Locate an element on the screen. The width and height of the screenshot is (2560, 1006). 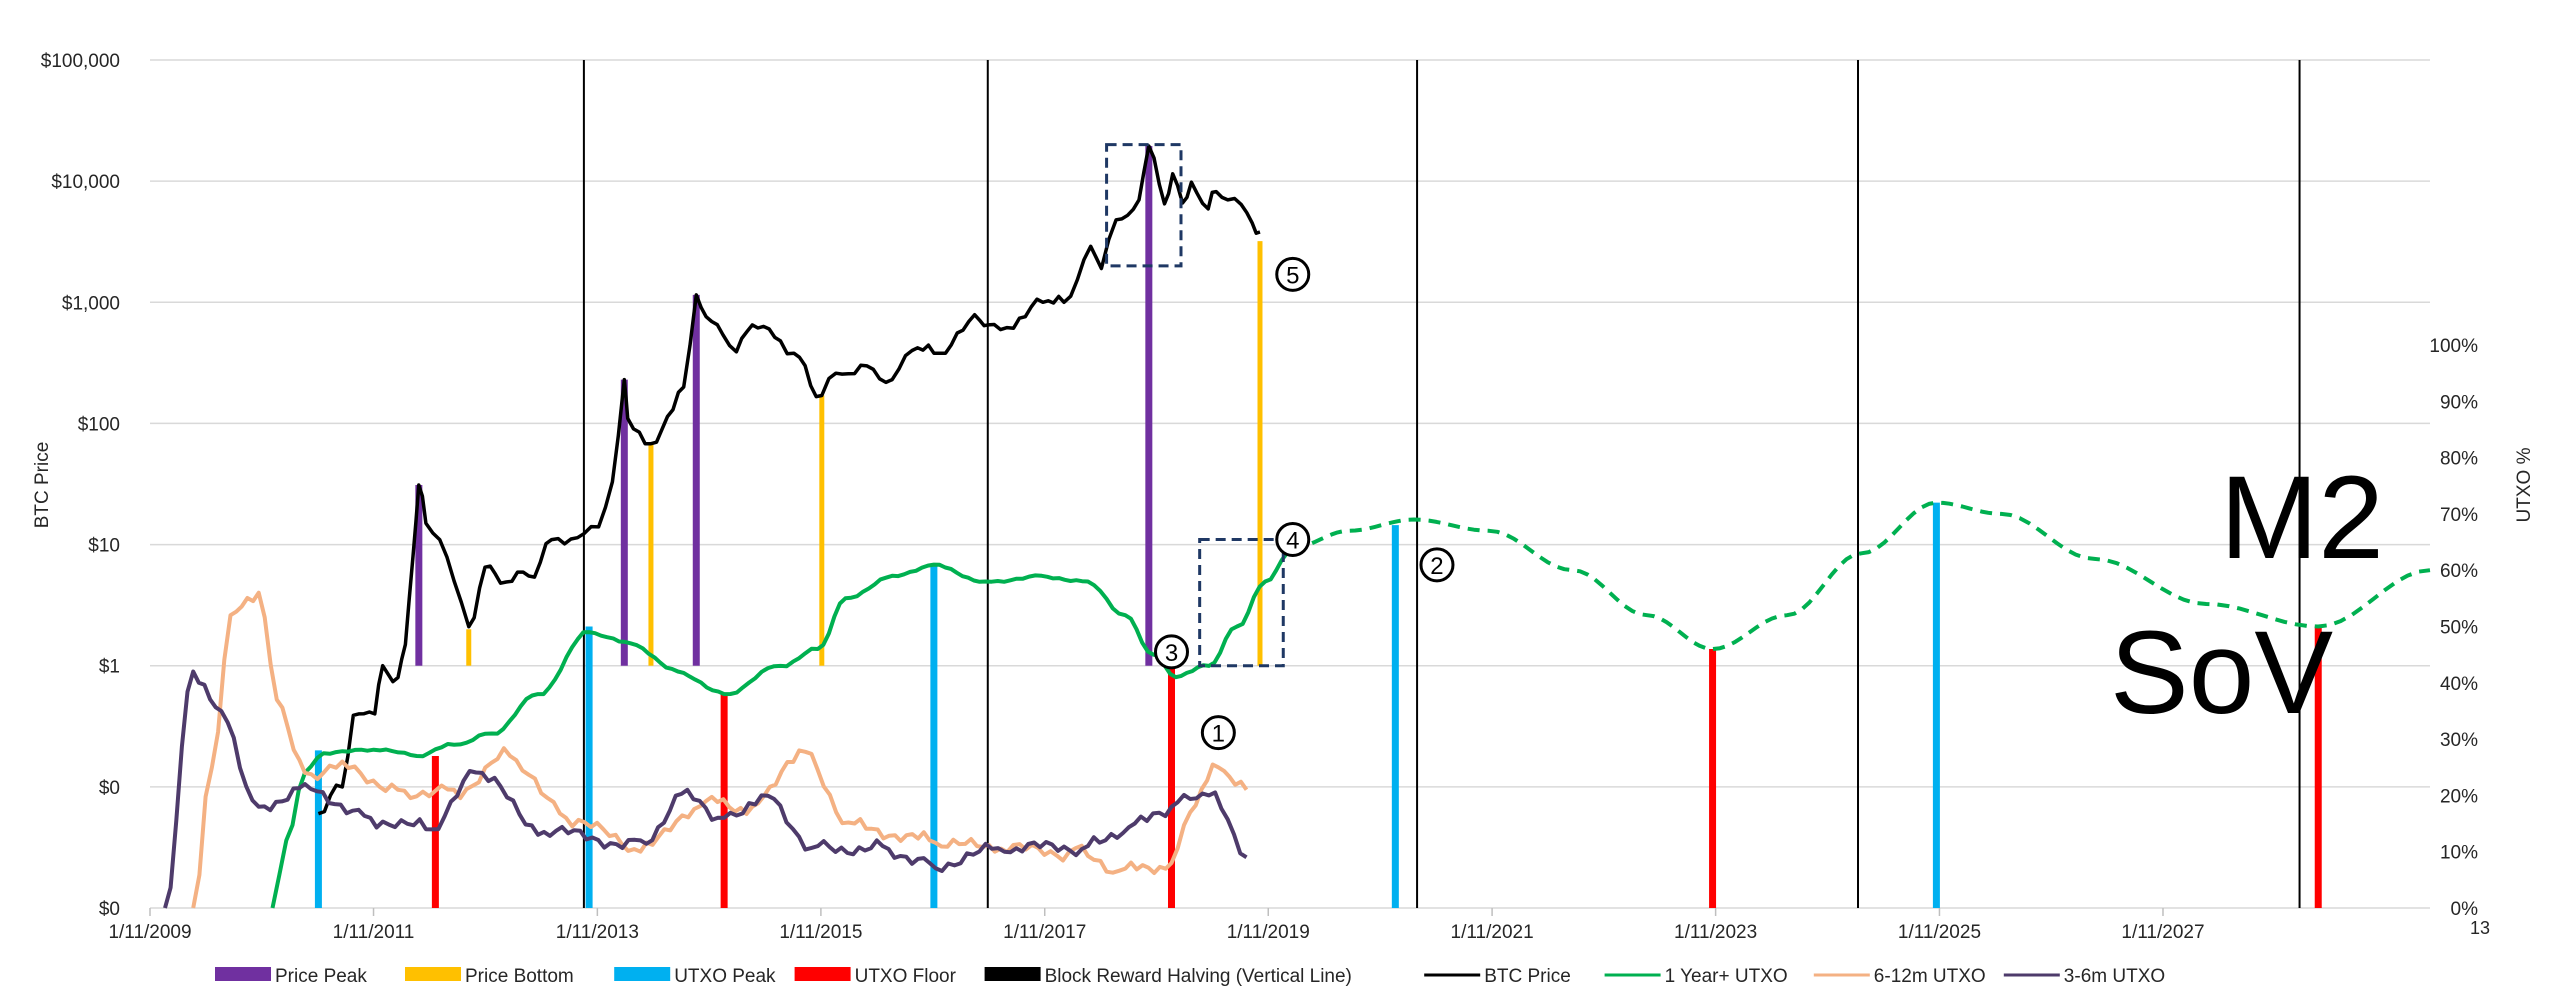
legend-item: UTXO Floor is located at coordinates (875, 976).